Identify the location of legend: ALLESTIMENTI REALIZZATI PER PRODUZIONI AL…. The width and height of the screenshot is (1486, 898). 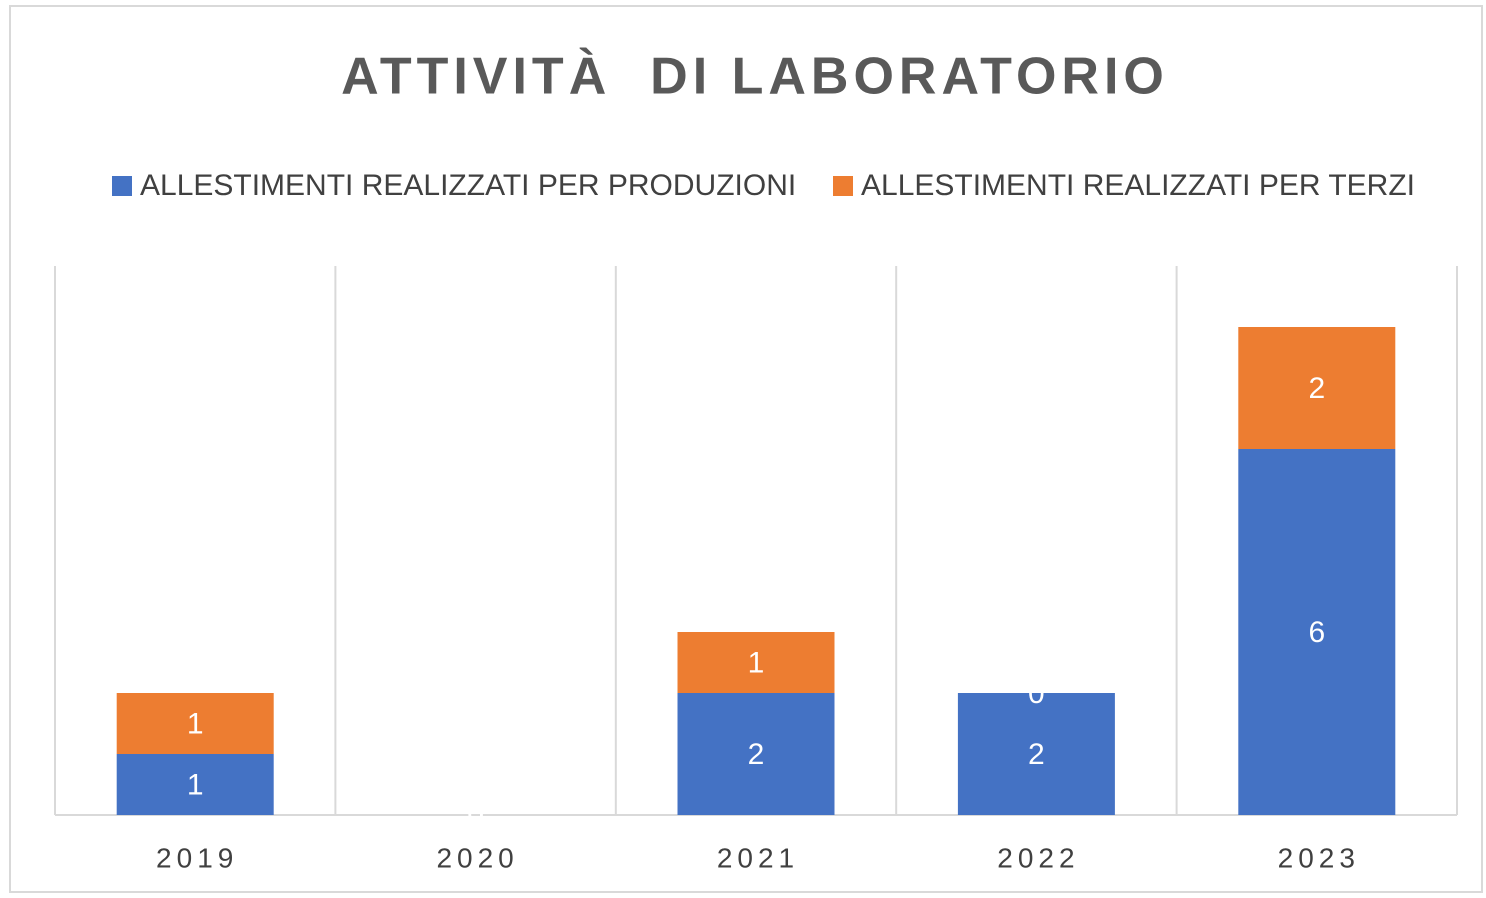
(763, 185).